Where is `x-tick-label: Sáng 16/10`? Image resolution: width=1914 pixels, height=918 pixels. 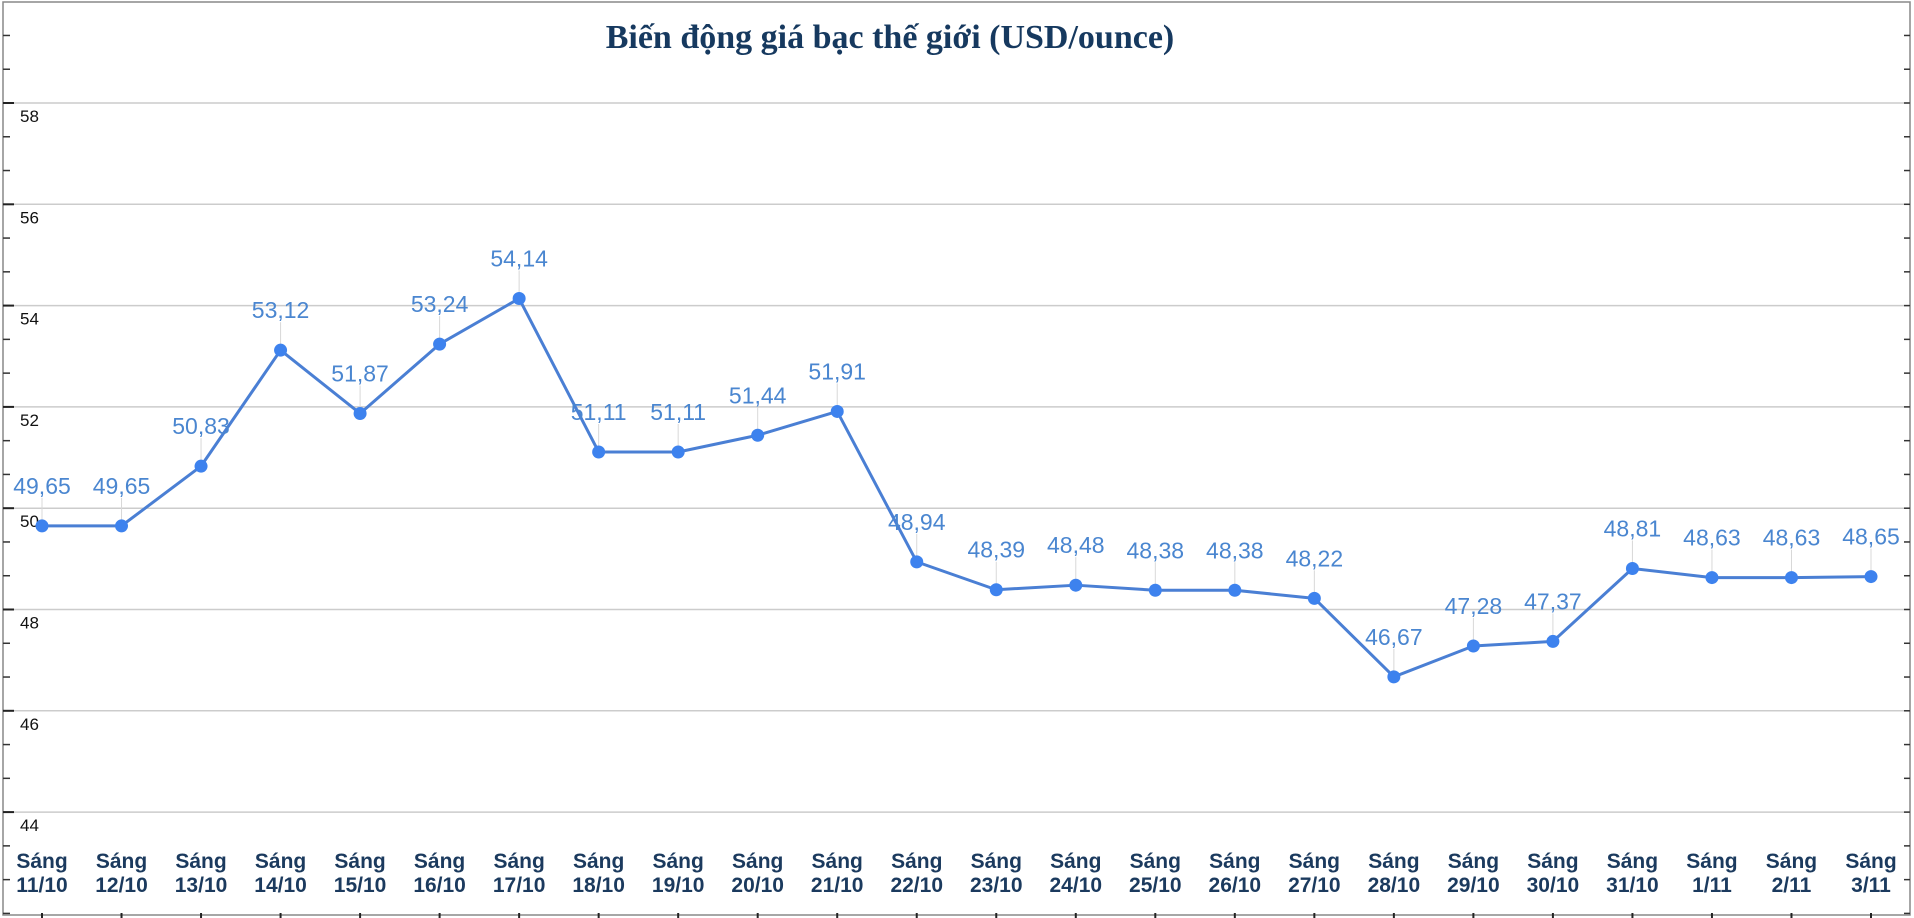 x-tick-label: Sáng 16/10 is located at coordinates (439, 873).